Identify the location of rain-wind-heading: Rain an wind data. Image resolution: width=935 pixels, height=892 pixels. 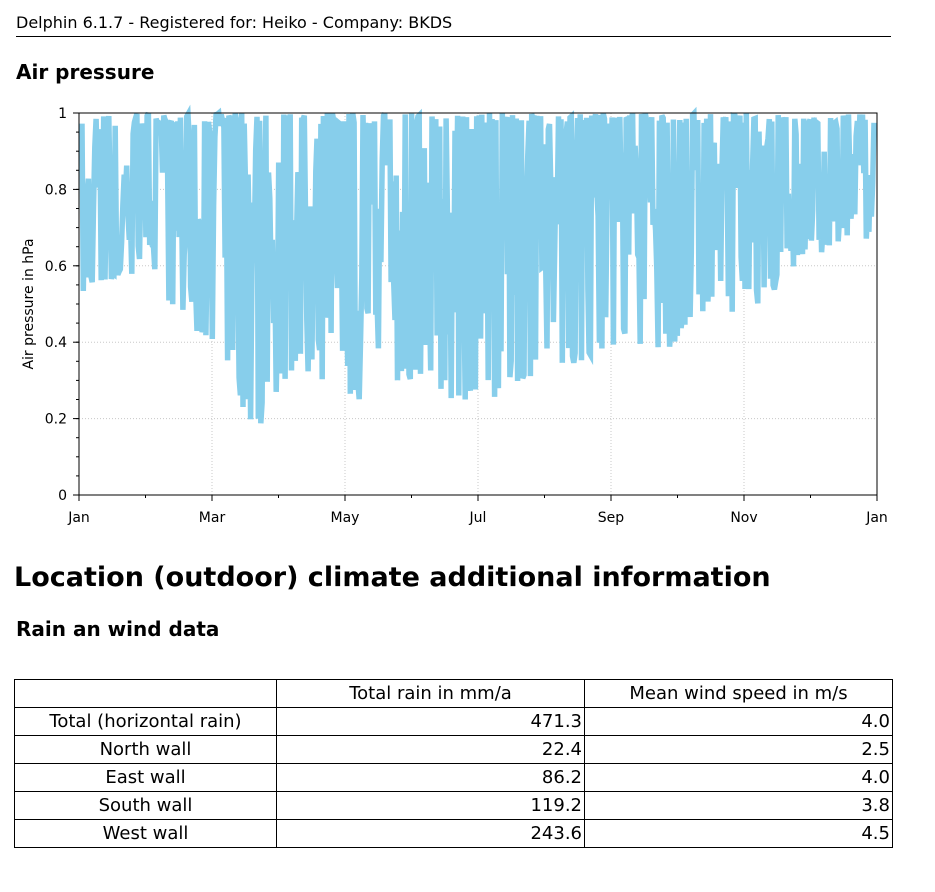
(118, 629).